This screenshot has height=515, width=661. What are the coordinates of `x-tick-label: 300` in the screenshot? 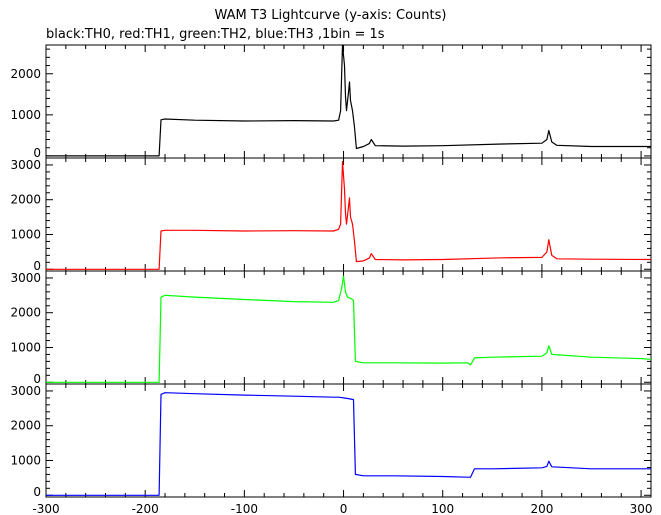 It's located at (641, 508).